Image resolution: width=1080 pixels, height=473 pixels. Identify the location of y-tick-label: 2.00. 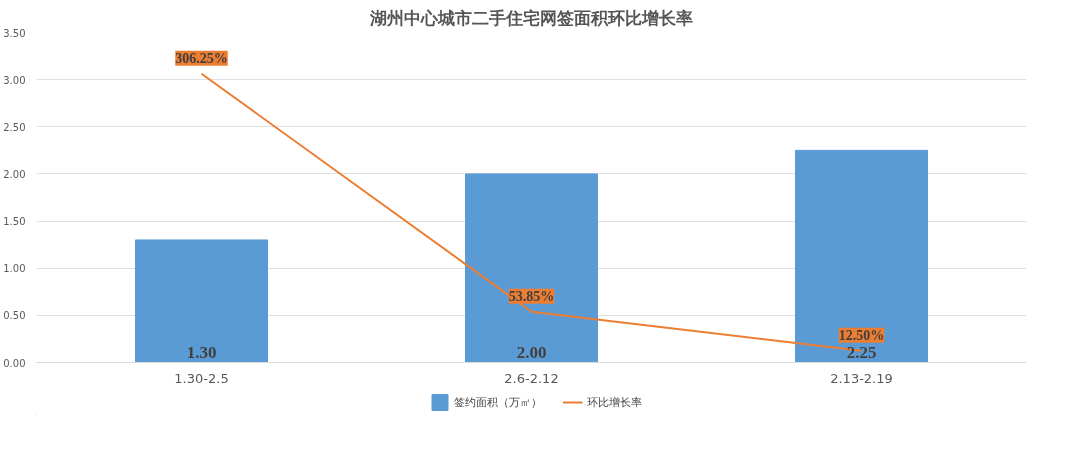
(14, 174).